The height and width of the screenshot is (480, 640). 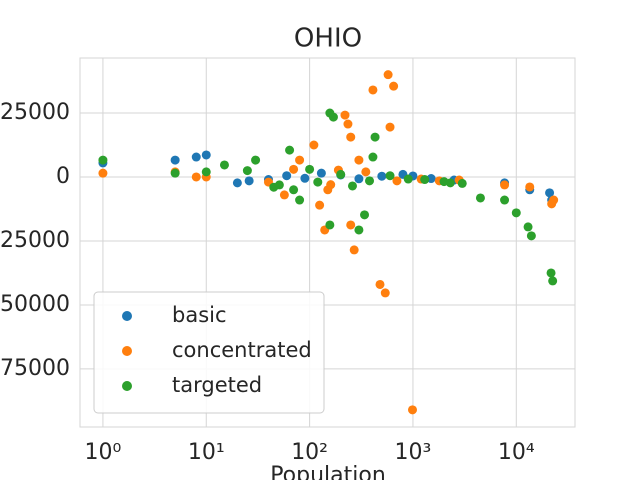 I want to click on legend-box, so click(x=209, y=352).